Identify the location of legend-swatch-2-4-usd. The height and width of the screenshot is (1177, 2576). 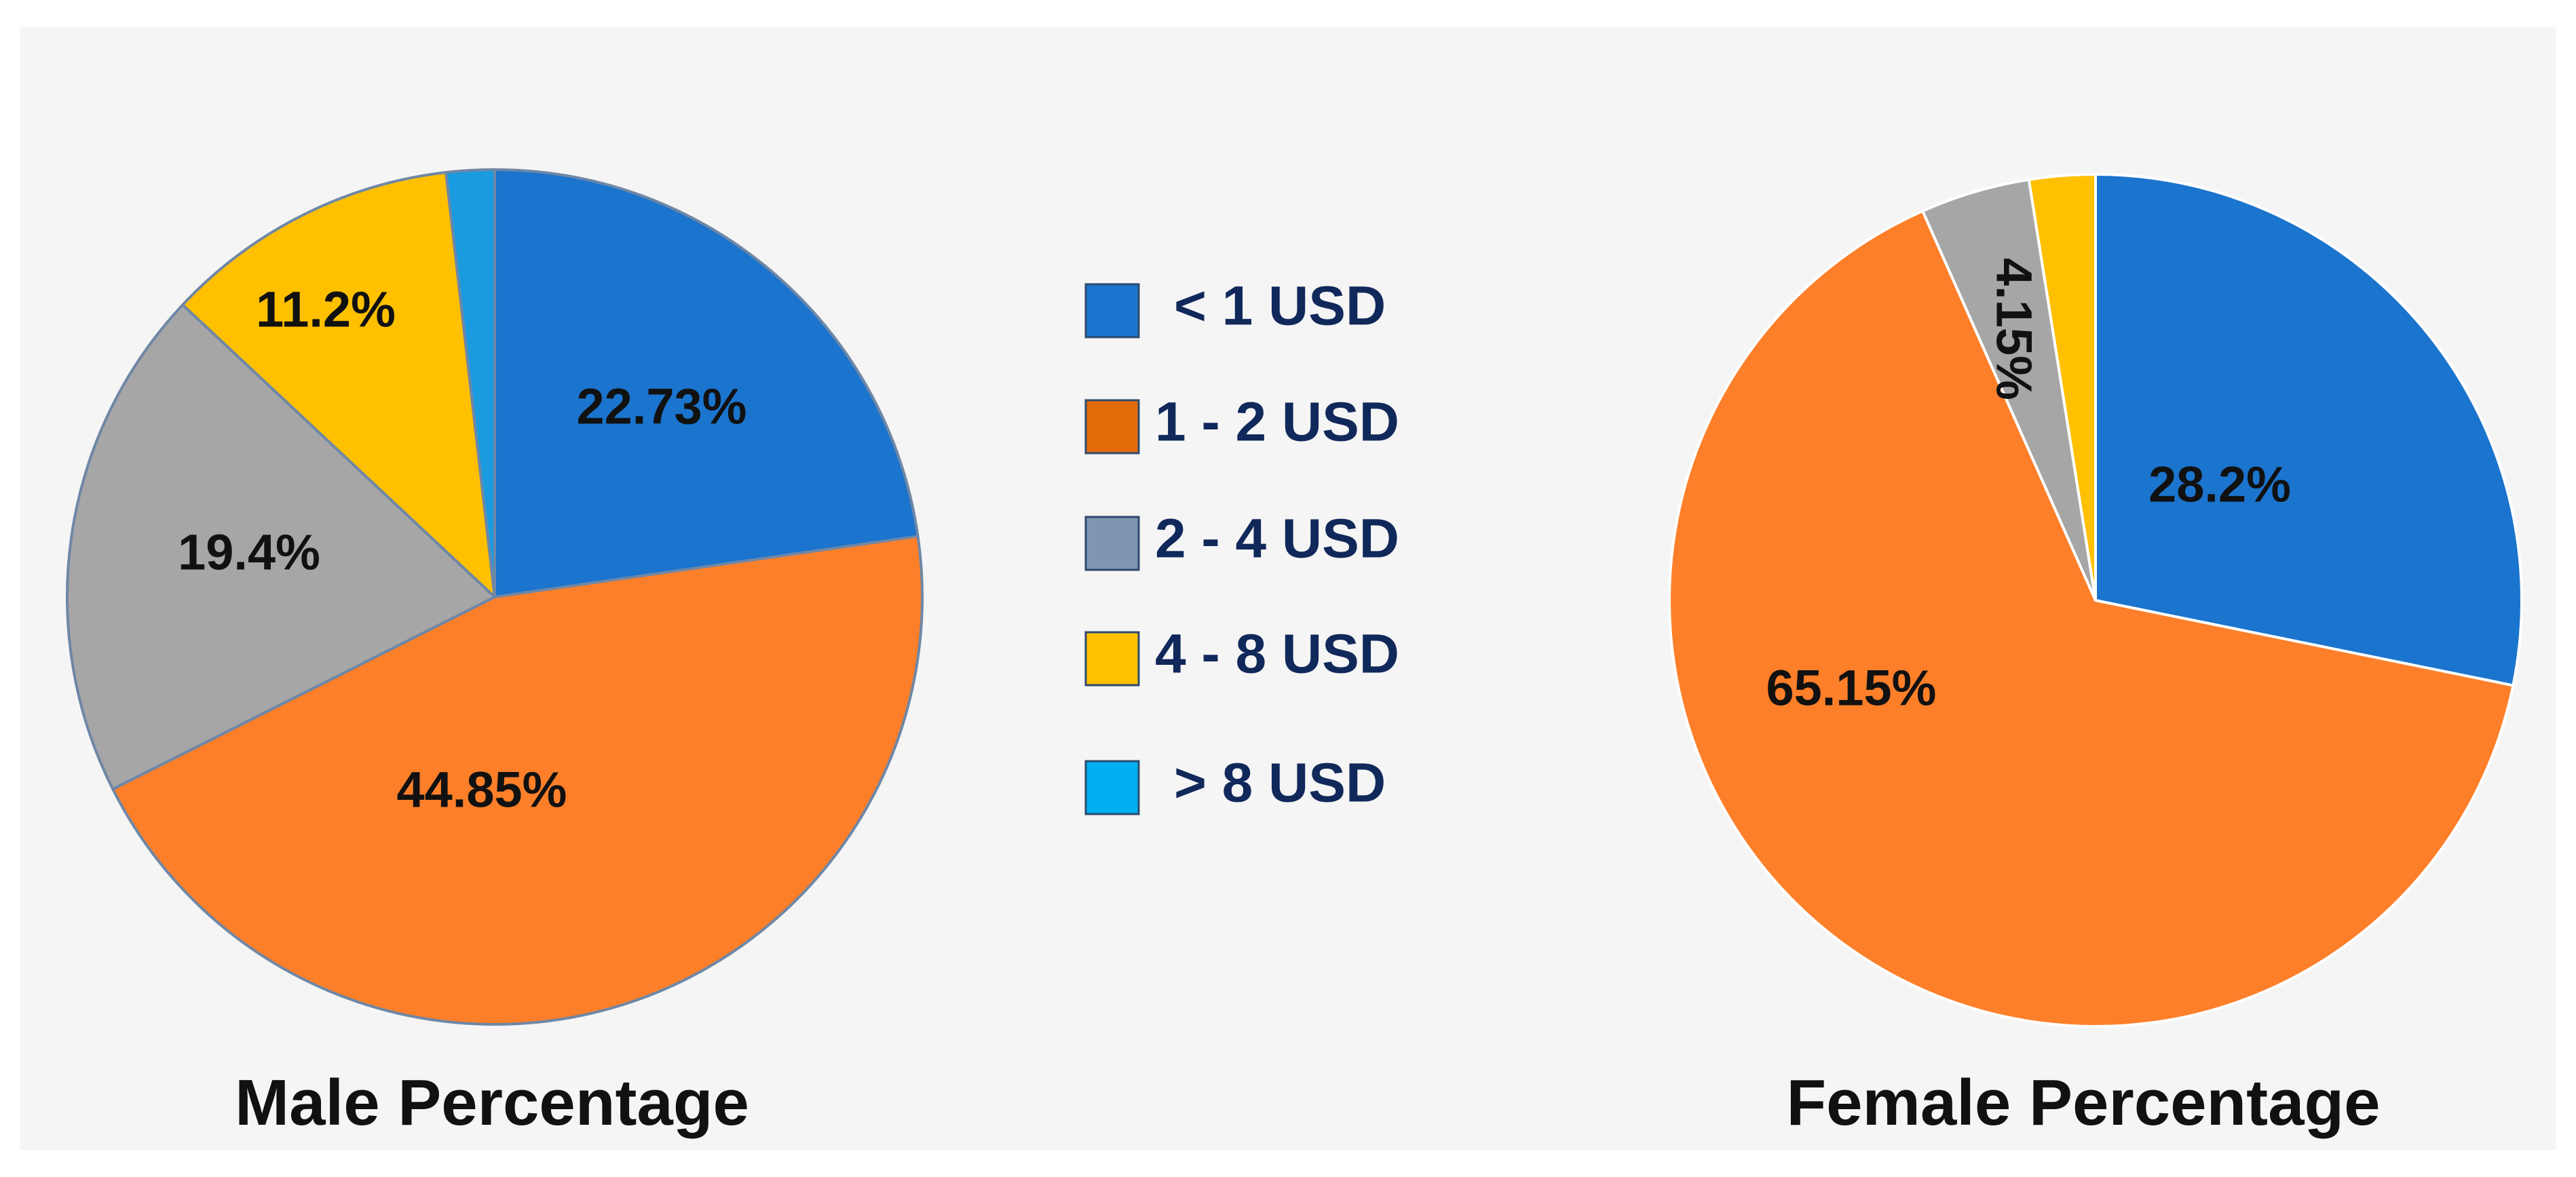
(1112, 543).